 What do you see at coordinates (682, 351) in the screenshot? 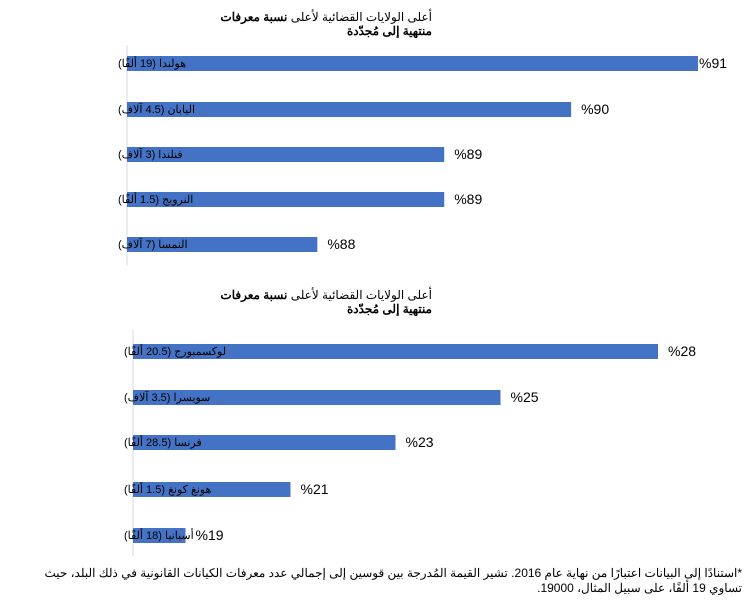
I see `data-label: %28` at bounding box center [682, 351].